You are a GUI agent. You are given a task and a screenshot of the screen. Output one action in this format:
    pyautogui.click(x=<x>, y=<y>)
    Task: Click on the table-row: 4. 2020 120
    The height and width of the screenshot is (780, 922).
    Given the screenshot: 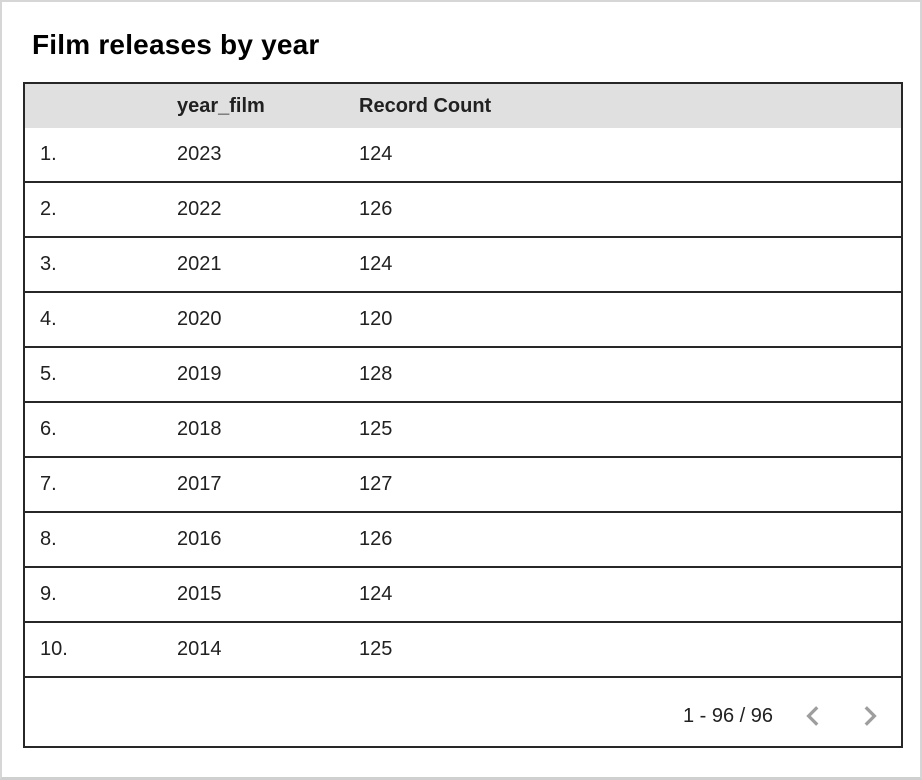 What is the action you would take?
    pyautogui.click(x=463, y=319)
    